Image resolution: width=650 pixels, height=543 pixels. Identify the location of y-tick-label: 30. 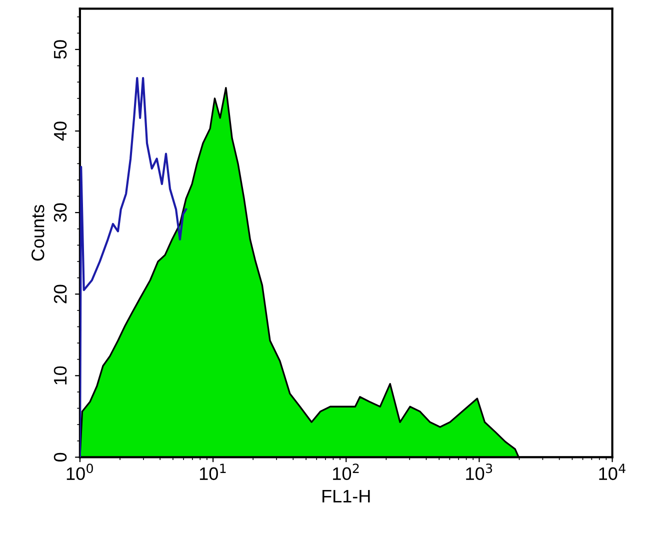
(60, 212).